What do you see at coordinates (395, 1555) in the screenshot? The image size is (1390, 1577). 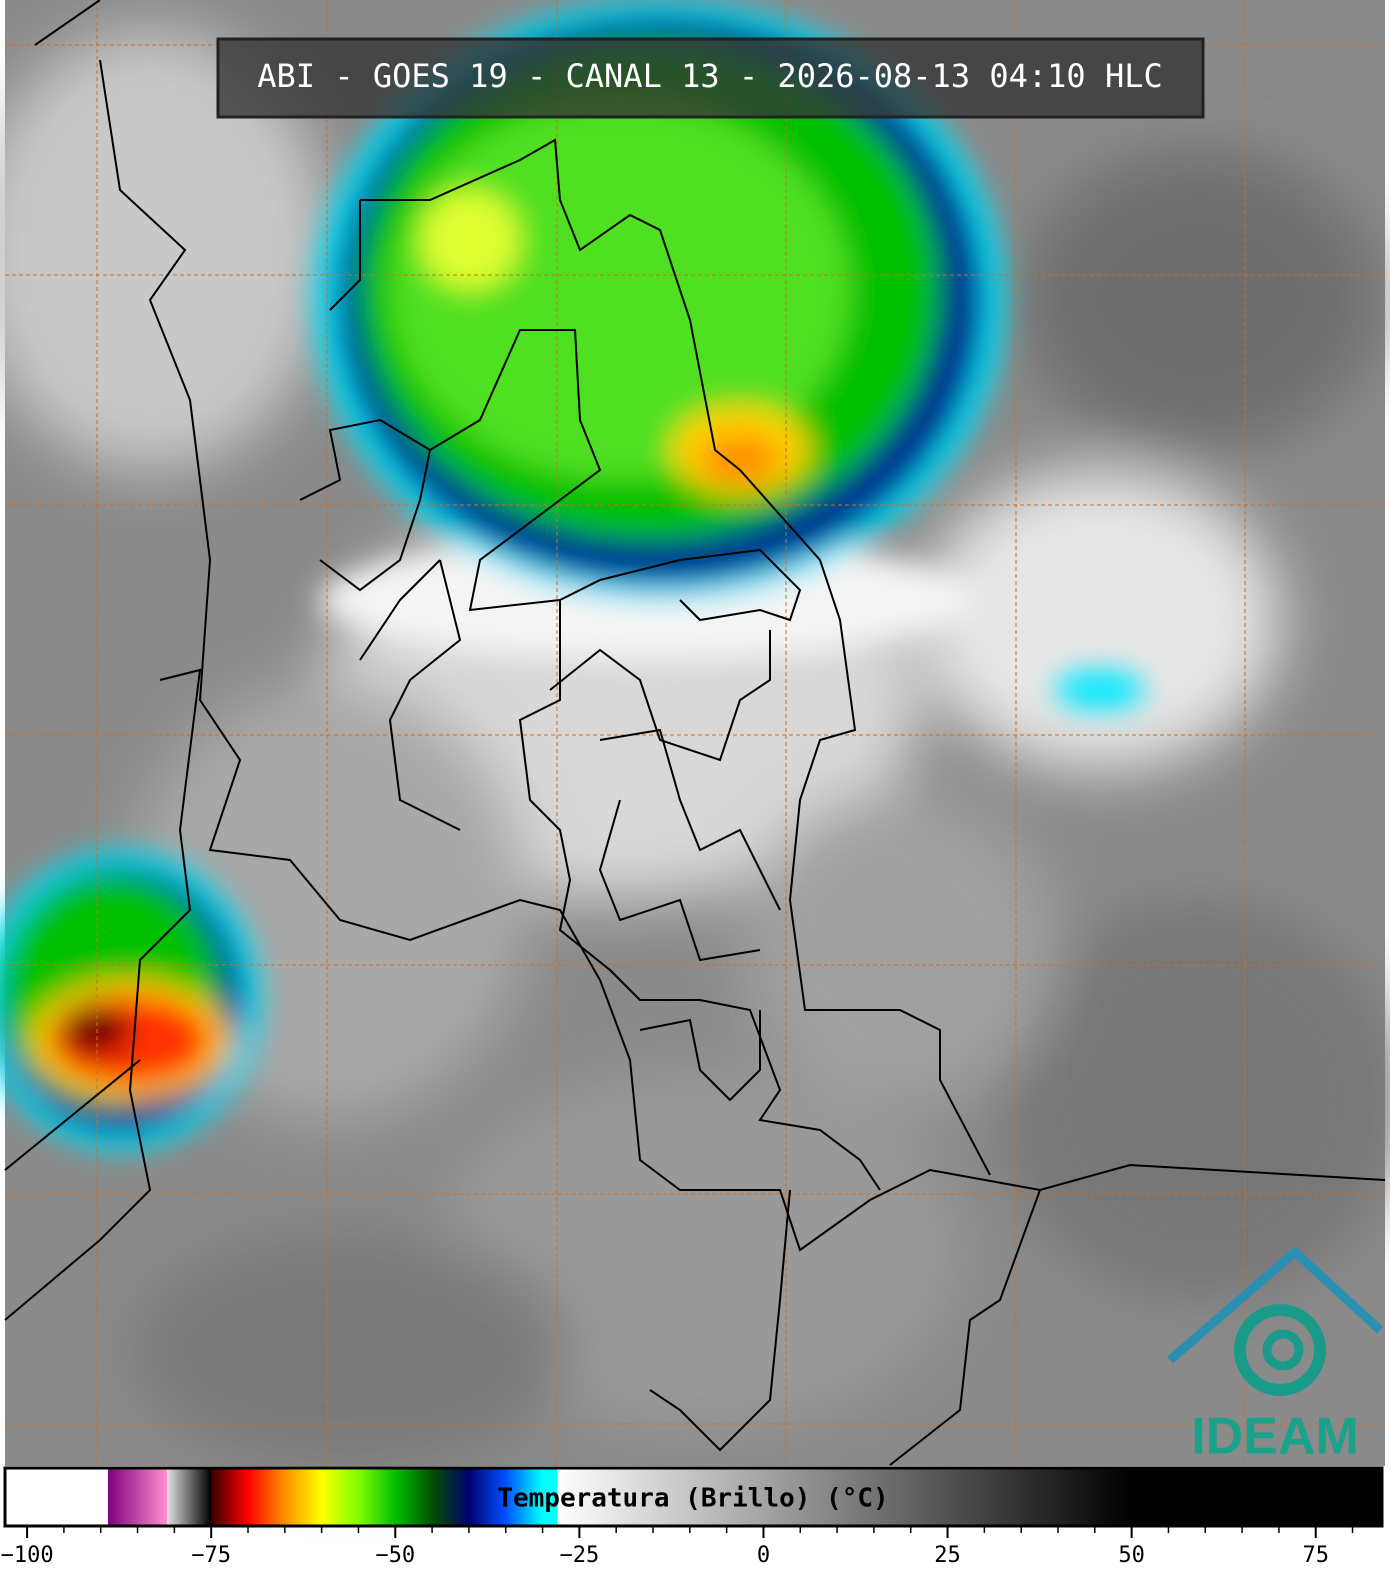 I see `tick-label: −50` at bounding box center [395, 1555].